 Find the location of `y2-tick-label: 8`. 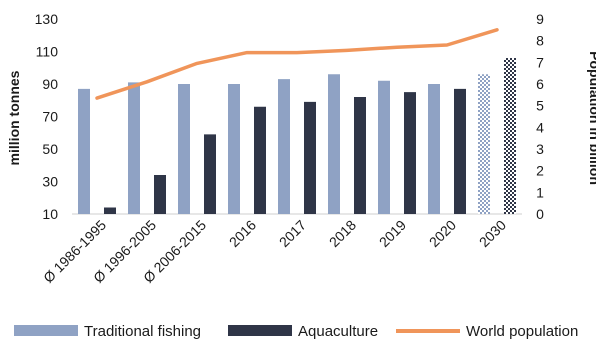

y2-tick-label: 8 is located at coordinates (540, 41).